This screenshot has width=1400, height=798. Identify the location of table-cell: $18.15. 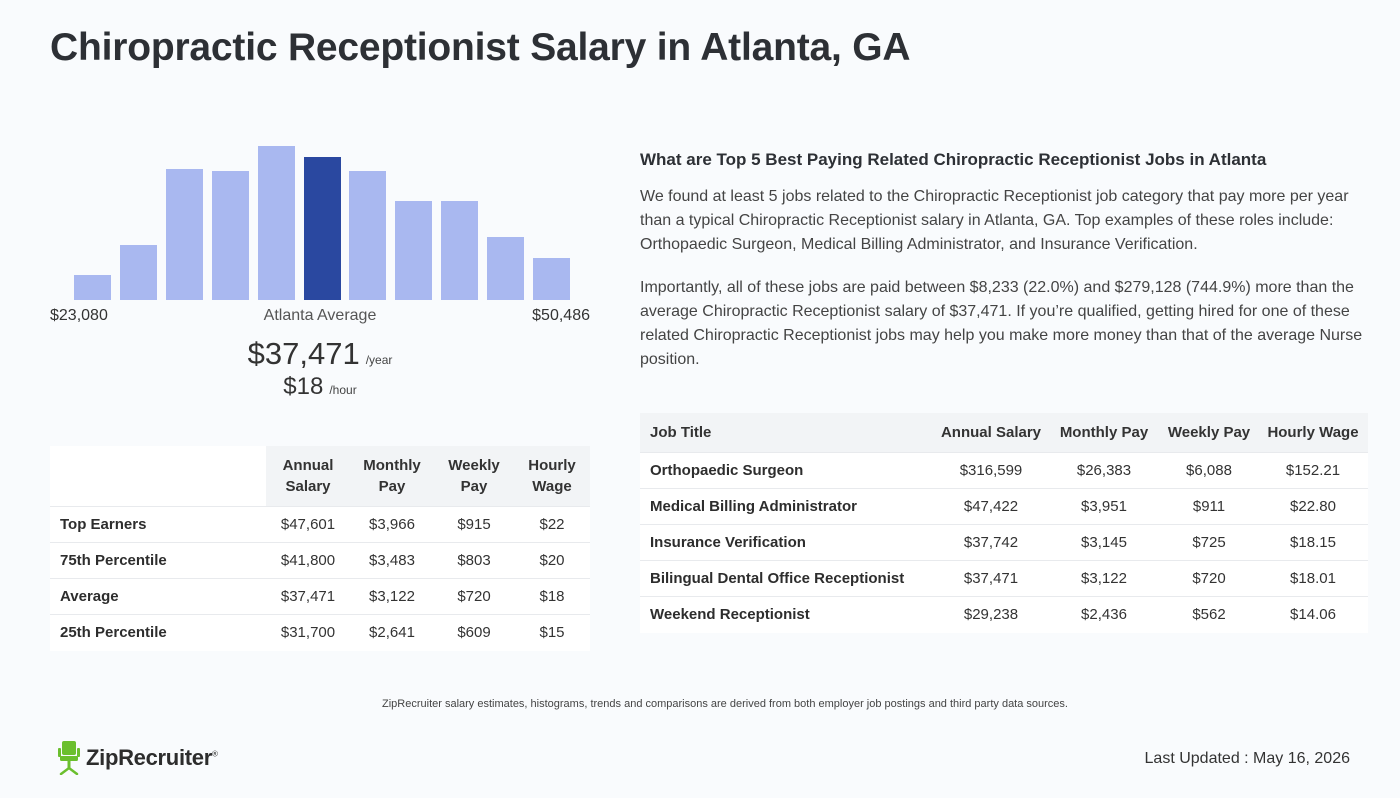
(1313, 542).